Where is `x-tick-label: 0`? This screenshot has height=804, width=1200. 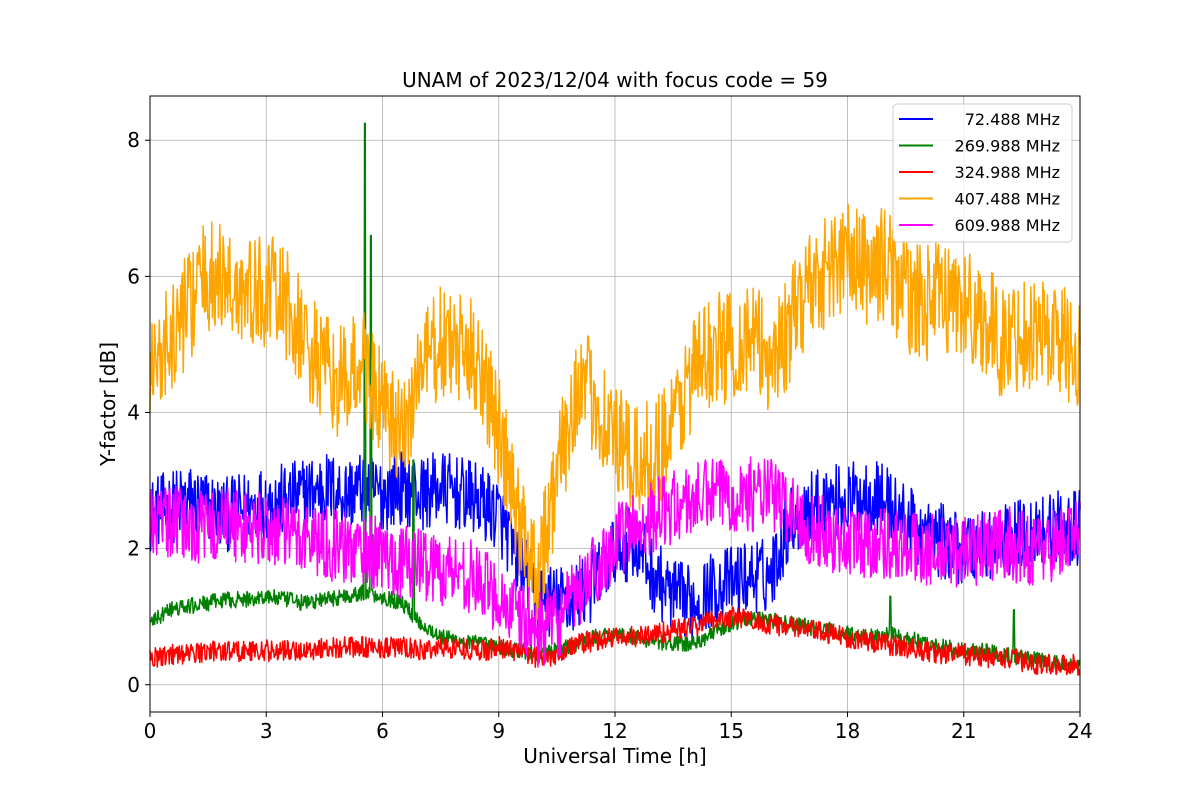
x-tick-label: 0 is located at coordinates (150, 731).